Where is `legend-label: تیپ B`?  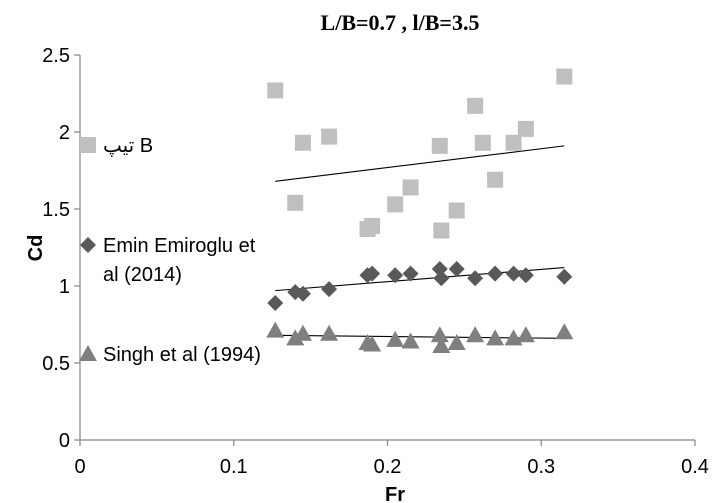
legend-label: تیپ B is located at coordinates (128, 146).